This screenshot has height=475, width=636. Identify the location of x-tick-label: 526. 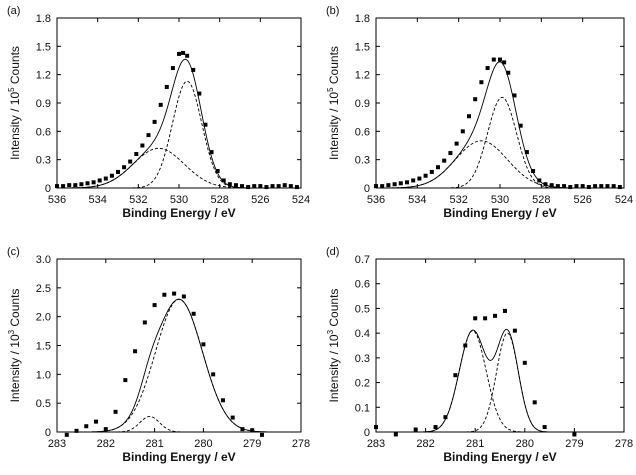
(582, 200).